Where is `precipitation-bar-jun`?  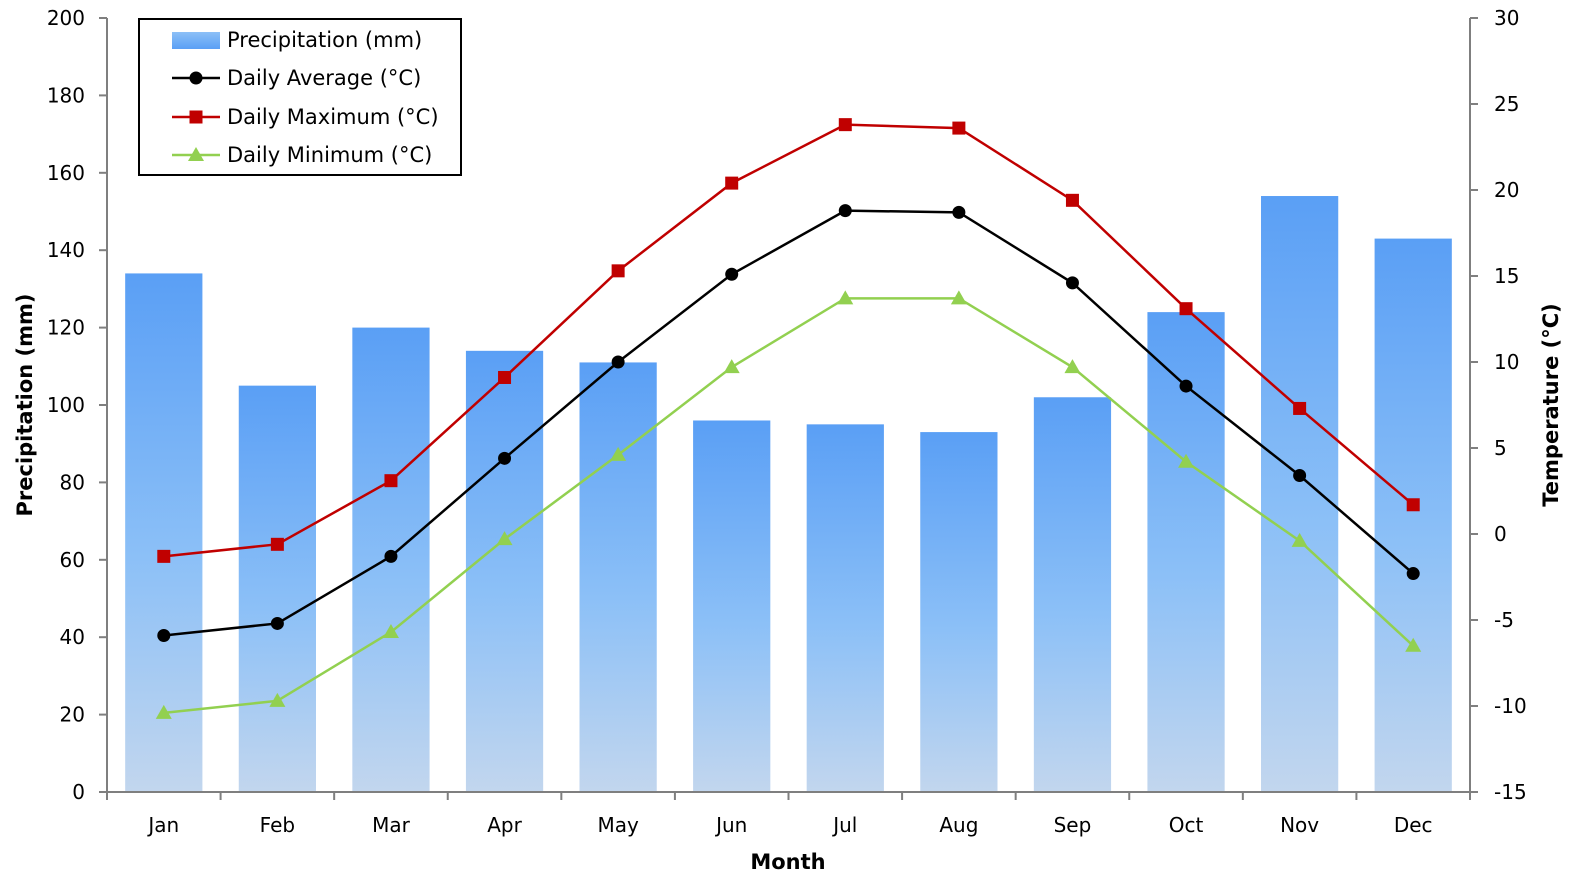 precipitation-bar-jun is located at coordinates (732, 606).